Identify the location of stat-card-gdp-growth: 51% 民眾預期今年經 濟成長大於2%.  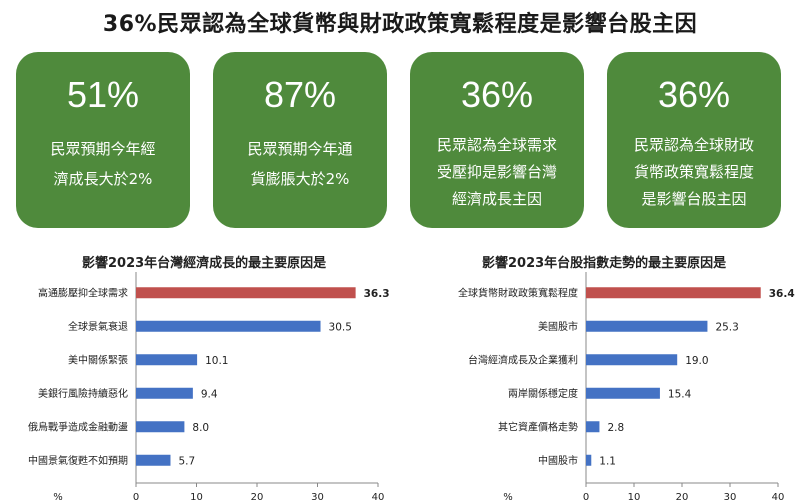
(103, 140).